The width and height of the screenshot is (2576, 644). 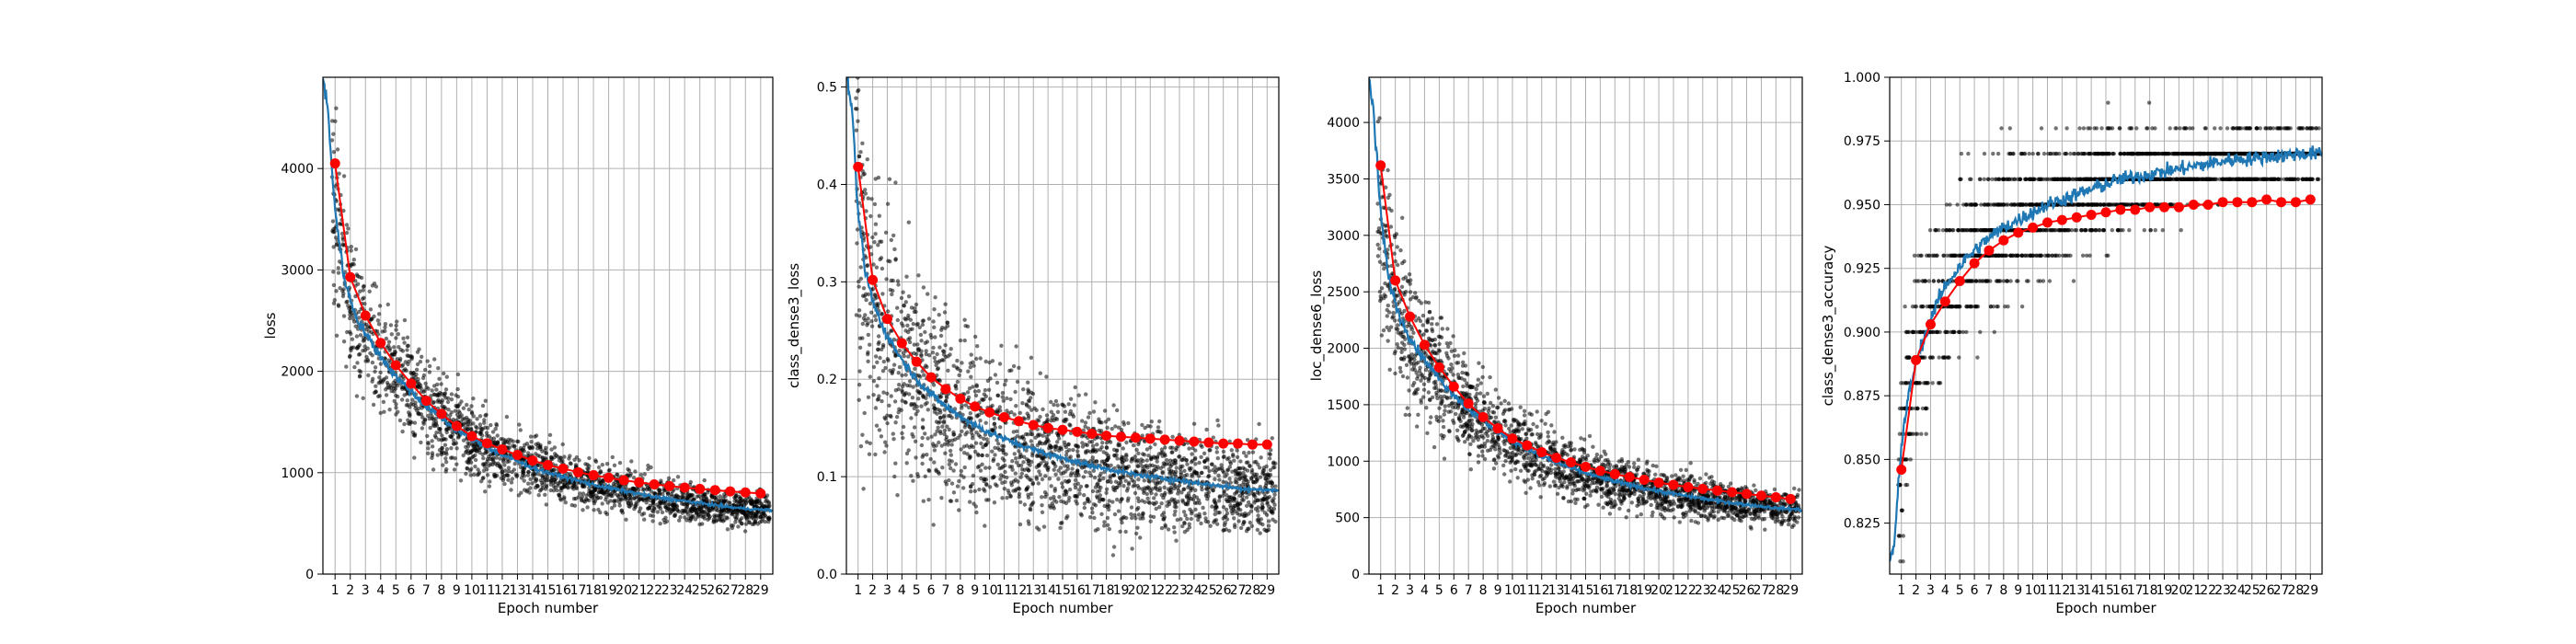 What do you see at coordinates (1092, 590) in the screenshot?
I see `x-tick-label: 17` at bounding box center [1092, 590].